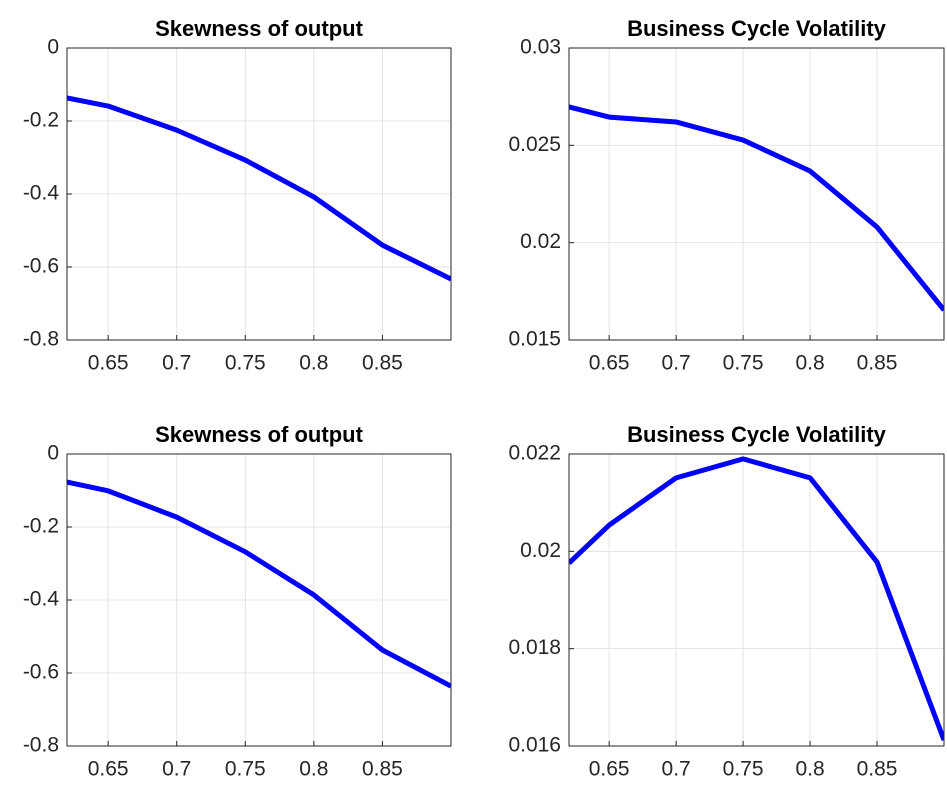 This screenshot has width=947, height=789. I want to click on y-tick-label: 0.015, so click(534, 339).